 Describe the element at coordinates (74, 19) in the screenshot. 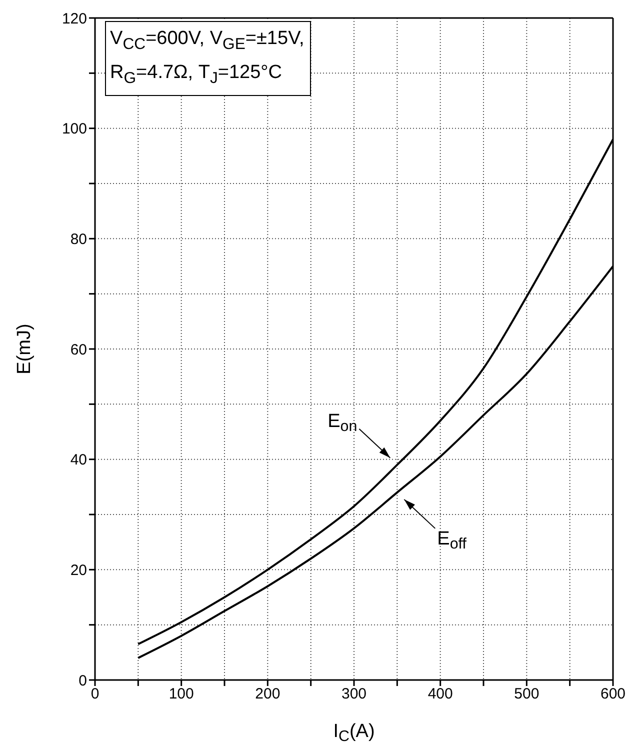

I see `y-tick-label: 120` at that location.